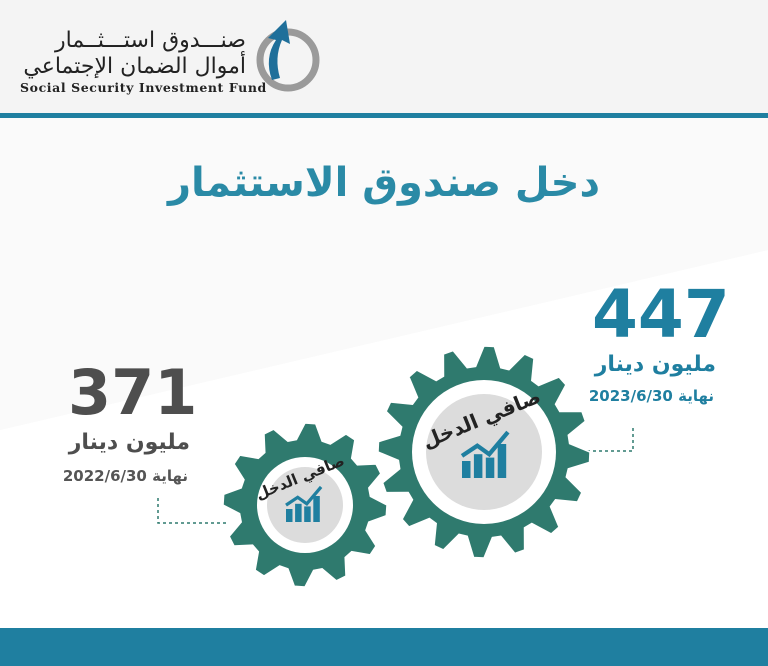 This screenshot has width=768, height=666. Describe the element at coordinates (384, 647) in the screenshot. I see `footer-bar` at that location.